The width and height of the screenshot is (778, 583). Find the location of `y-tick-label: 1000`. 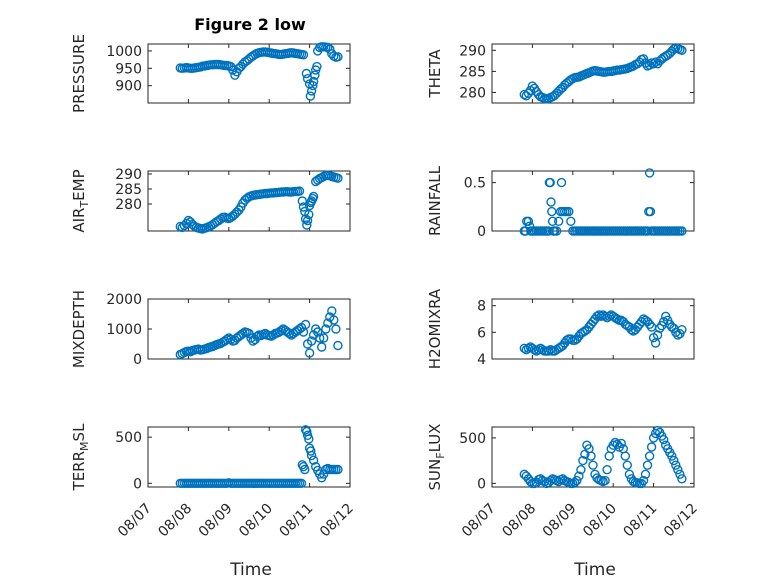

y-tick-label: 1000 is located at coordinates (124, 52).